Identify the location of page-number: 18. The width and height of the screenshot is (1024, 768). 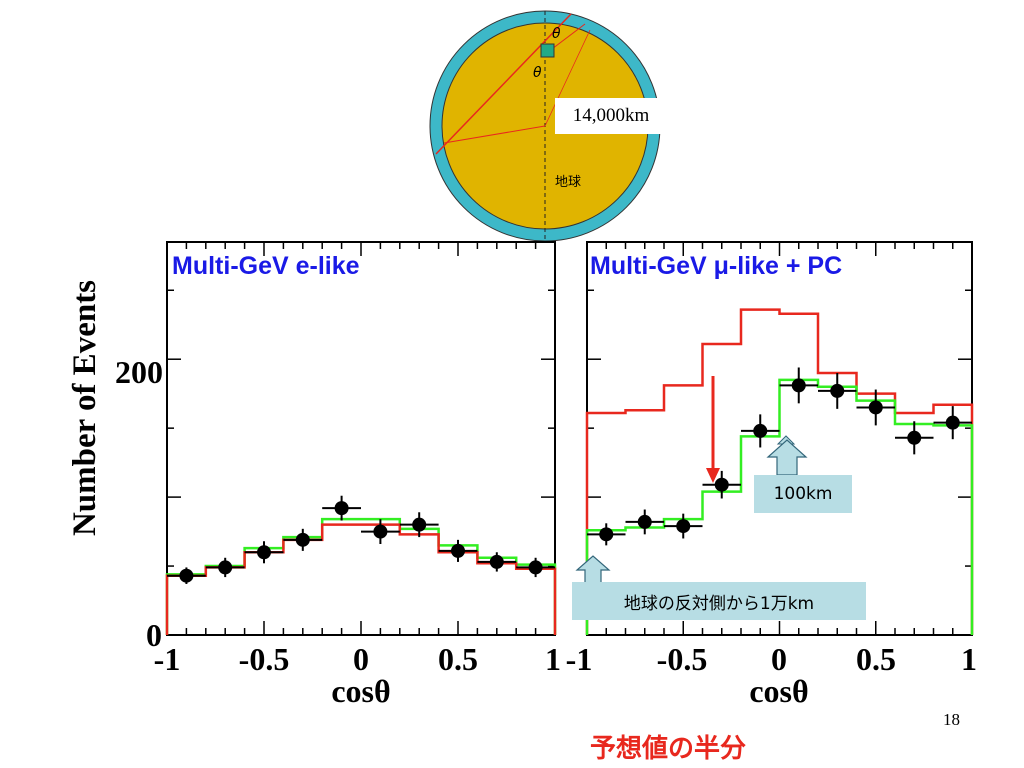
(951, 720).